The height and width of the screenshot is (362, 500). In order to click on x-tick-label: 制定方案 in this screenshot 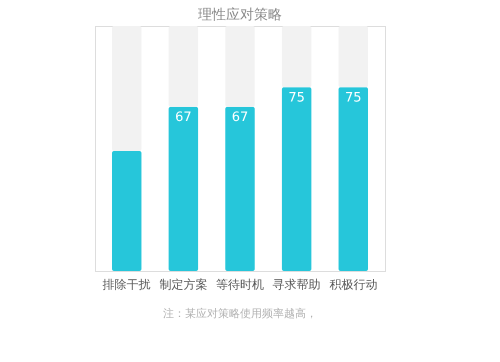, I will do `click(183, 285)`.